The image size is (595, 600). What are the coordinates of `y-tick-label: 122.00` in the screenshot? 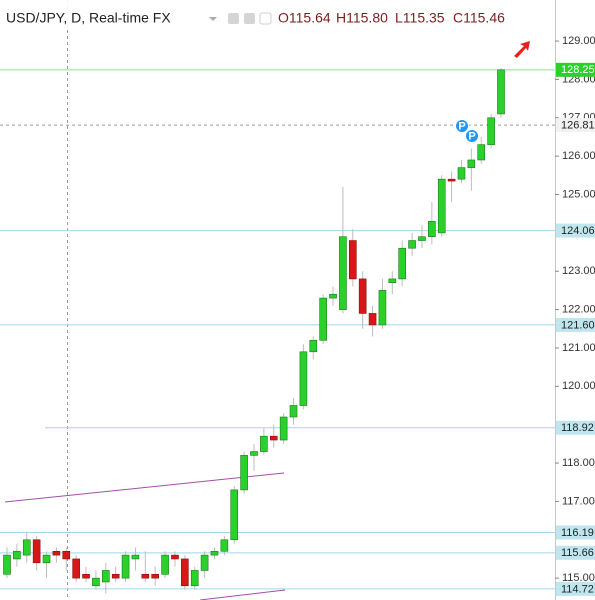 It's located at (578, 309).